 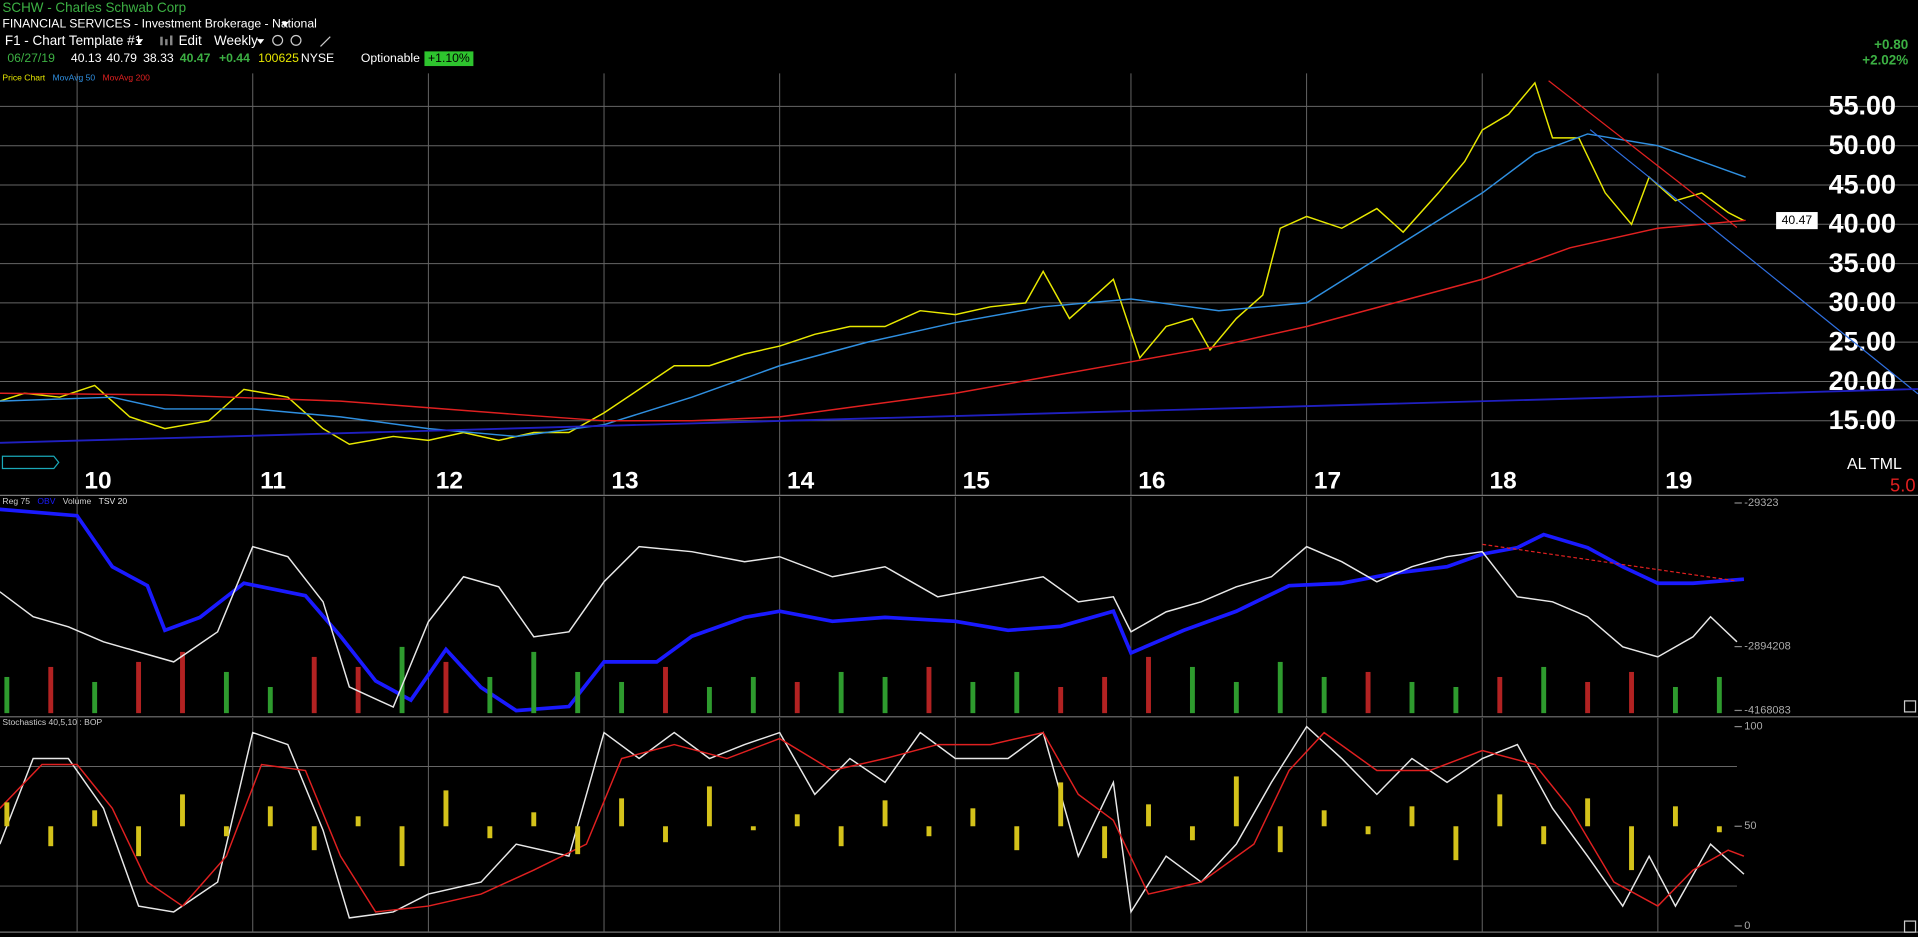 What do you see at coordinates (46, 501) in the screenshot?
I see `legend-entry: OBV` at bounding box center [46, 501].